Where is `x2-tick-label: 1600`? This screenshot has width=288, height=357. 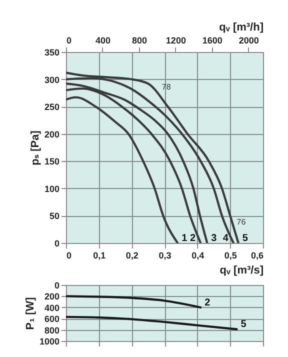 x2-tick-label: 1600 is located at coordinates (212, 41).